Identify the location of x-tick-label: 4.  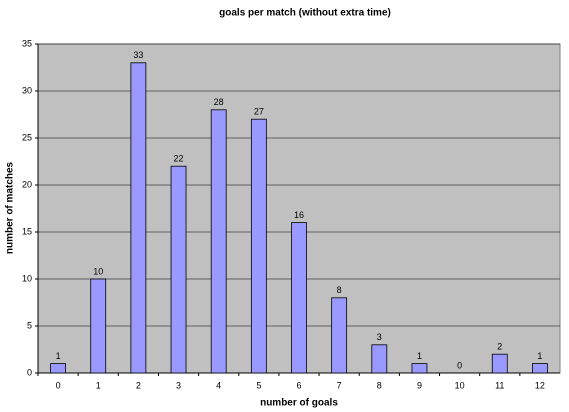
(218, 385).